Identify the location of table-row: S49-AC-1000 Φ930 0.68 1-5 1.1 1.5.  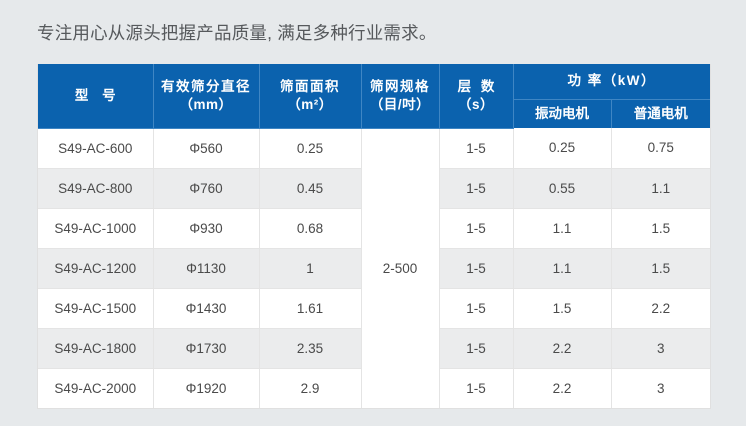
(374, 228).